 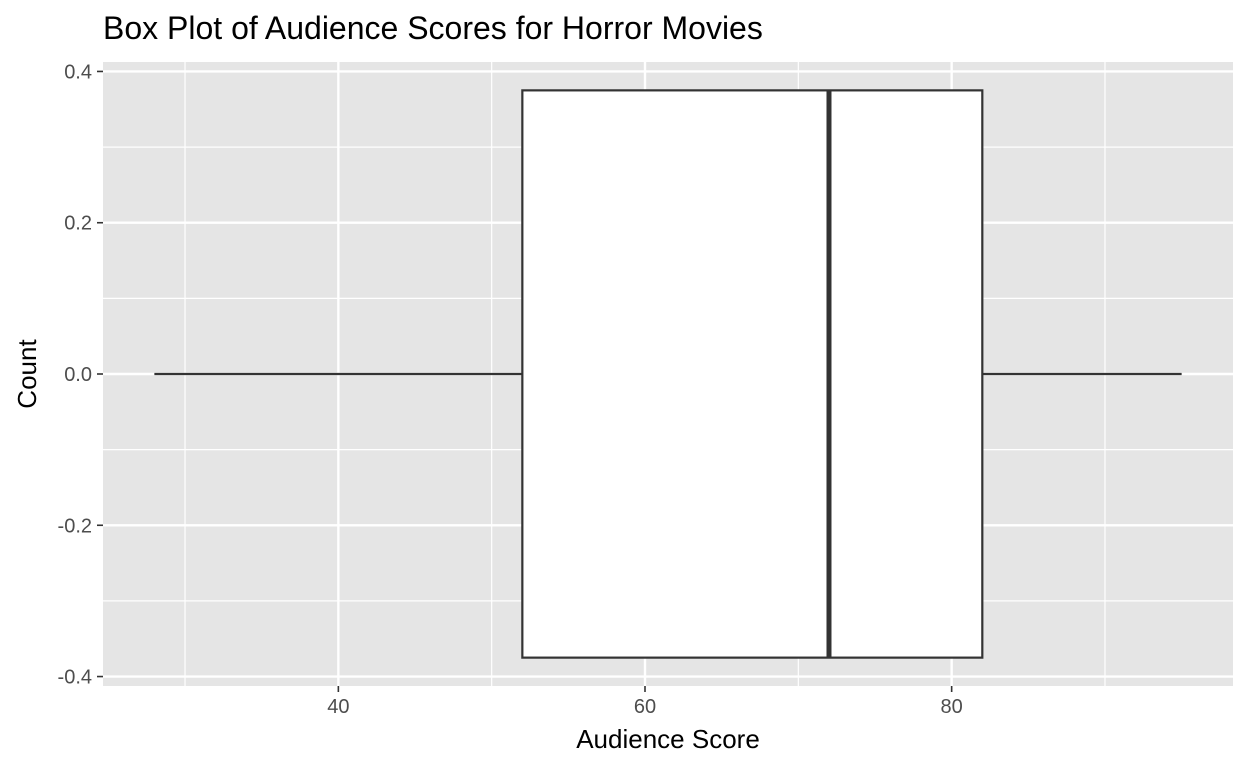 What do you see at coordinates (75, 526) in the screenshot?
I see `y-tick-label: -0.2` at bounding box center [75, 526].